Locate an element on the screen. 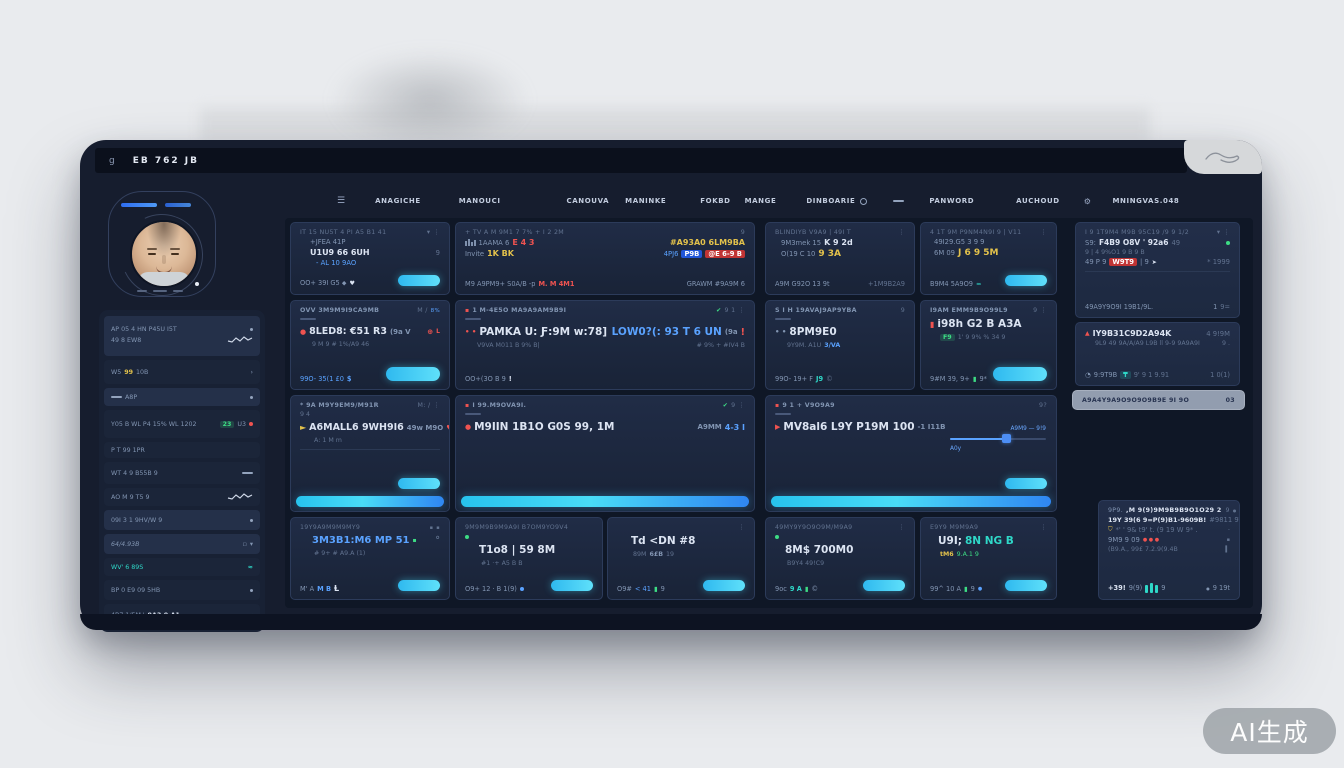 This screenshot has width=1344, height=768. text-segment: 6M 09 is located at coordinates (944, 253).